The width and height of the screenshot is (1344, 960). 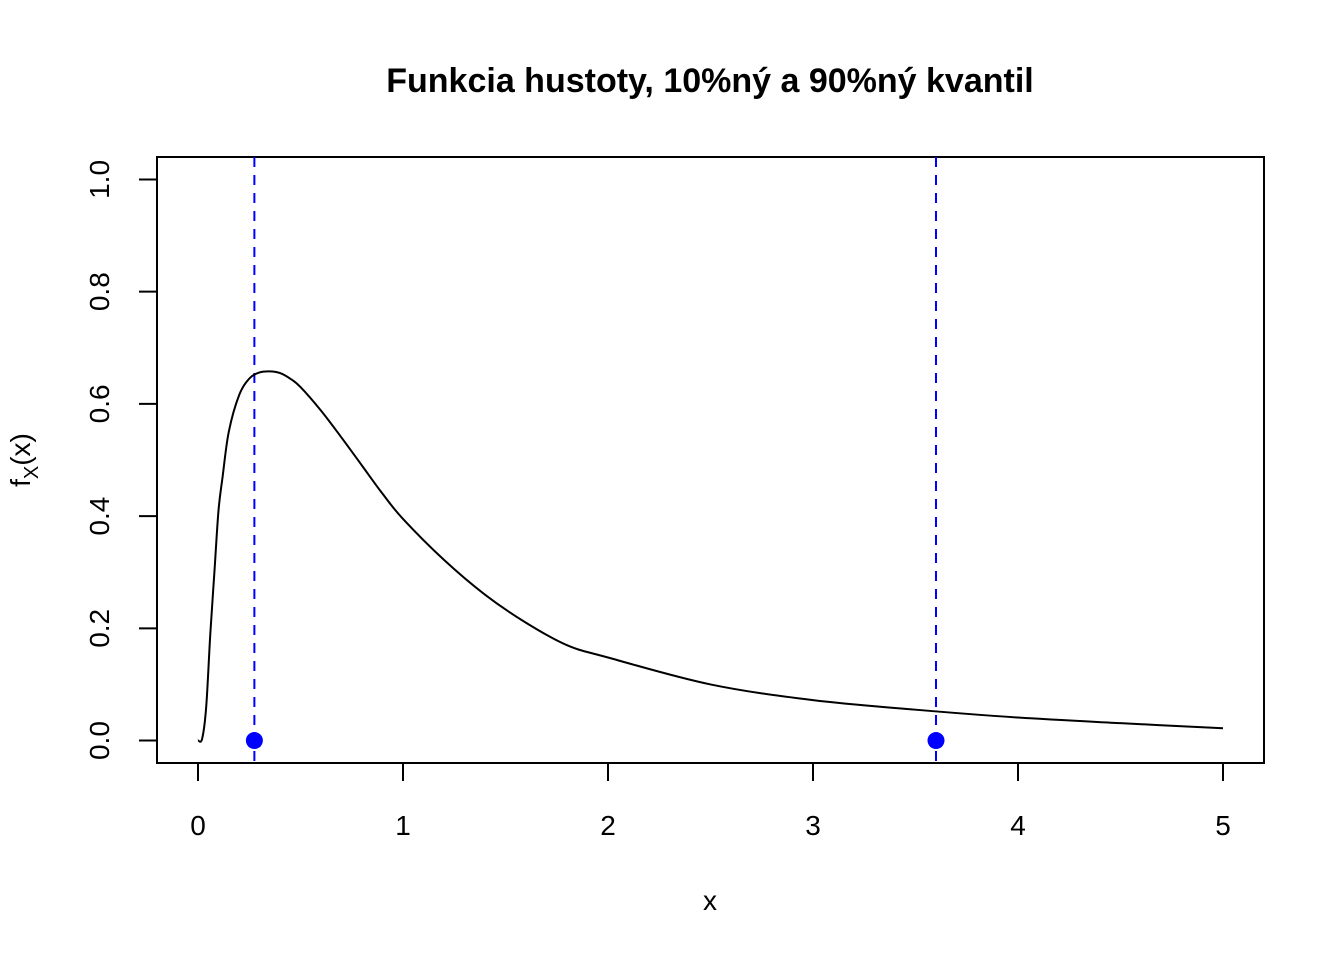 I want to click on x-axis: 0 1 2 3 4 5, so click(x=710, y=801).